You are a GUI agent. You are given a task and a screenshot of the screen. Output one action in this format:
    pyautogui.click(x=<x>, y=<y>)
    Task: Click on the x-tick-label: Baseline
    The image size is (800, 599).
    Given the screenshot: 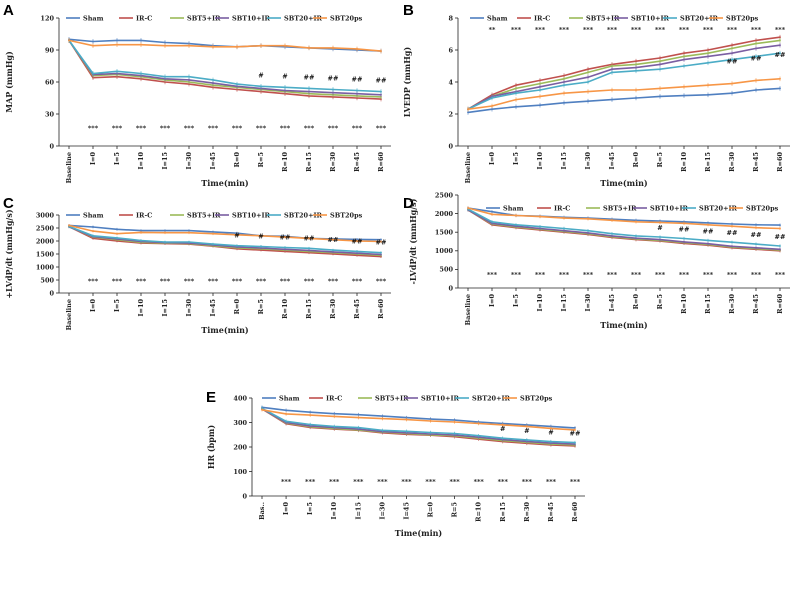 What is the action you would take?
    pyautogui.click(x=468, y=167)
    